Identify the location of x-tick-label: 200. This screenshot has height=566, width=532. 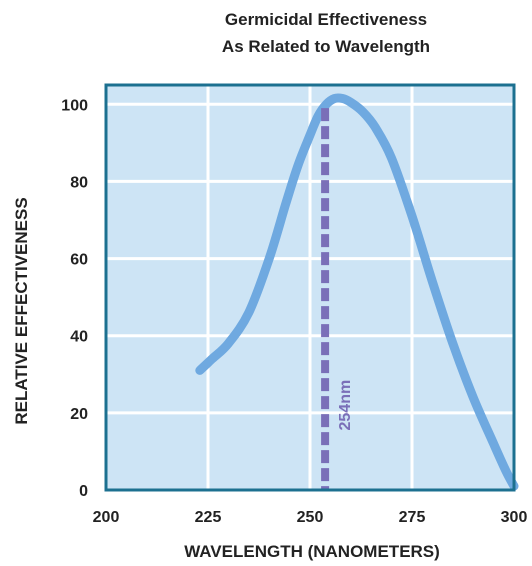
(106, 517).